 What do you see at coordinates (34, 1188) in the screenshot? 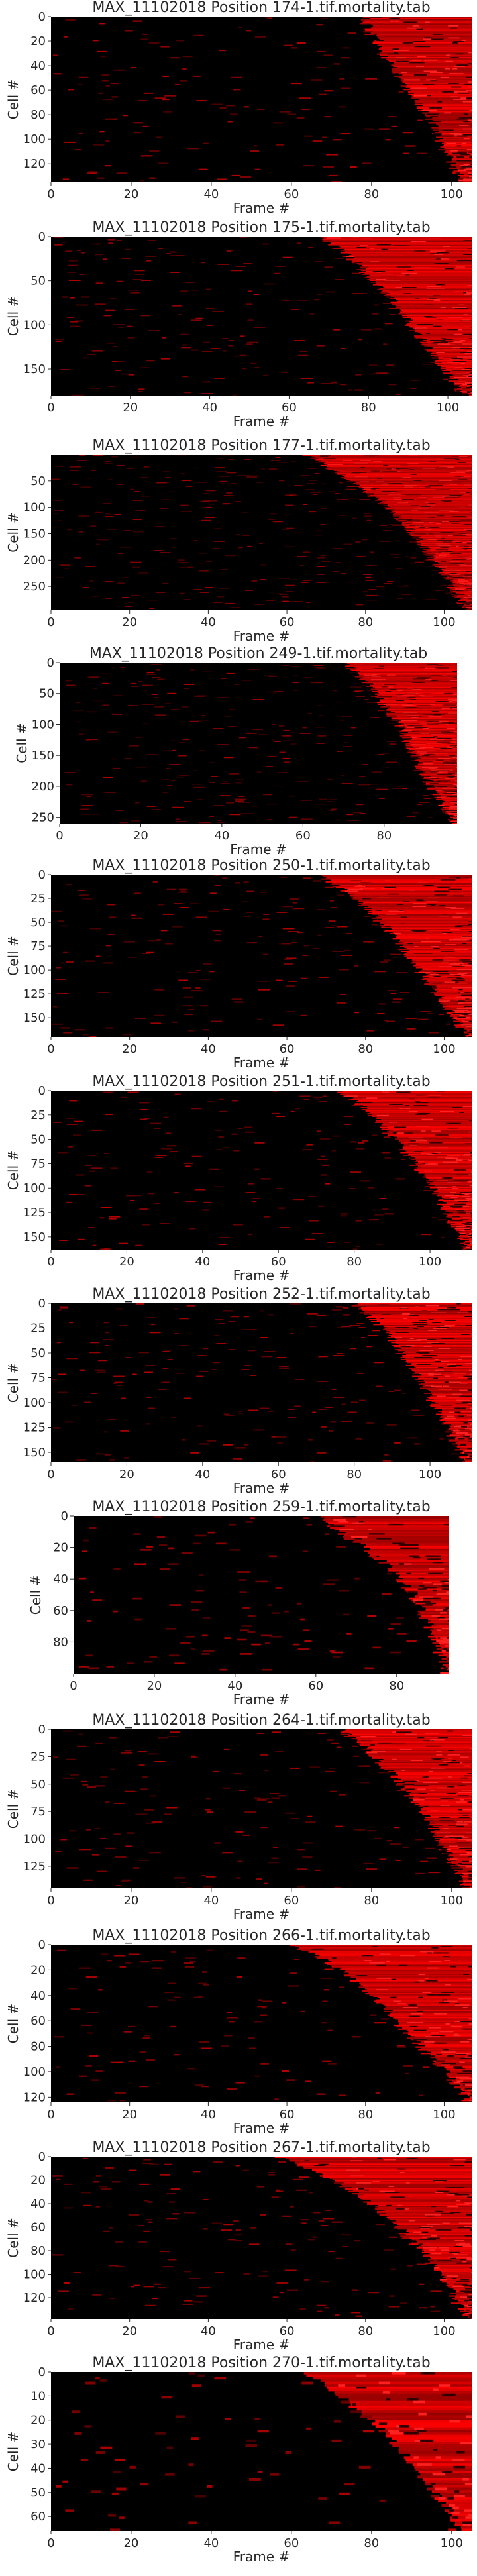
I see `y-tick-label: 100` at bounding box center [34, 1188].